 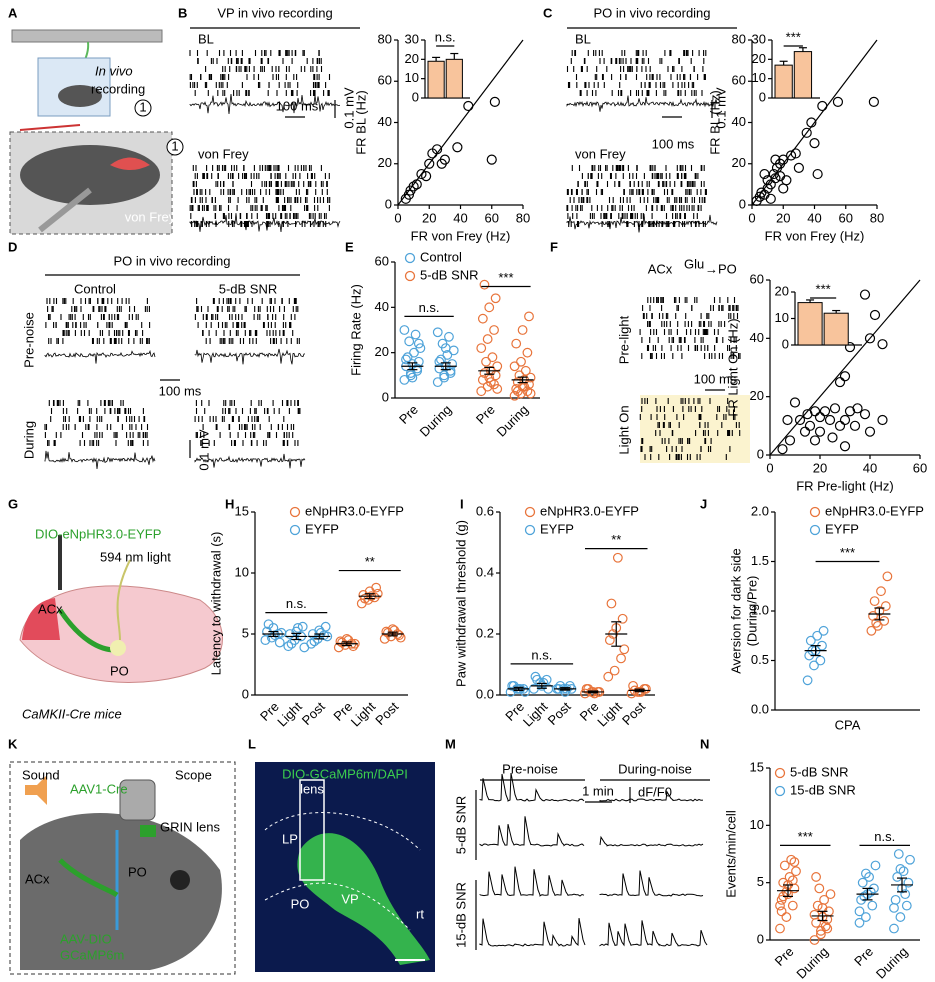 I want to click on voltage-trace, so click(x=265, y=104).